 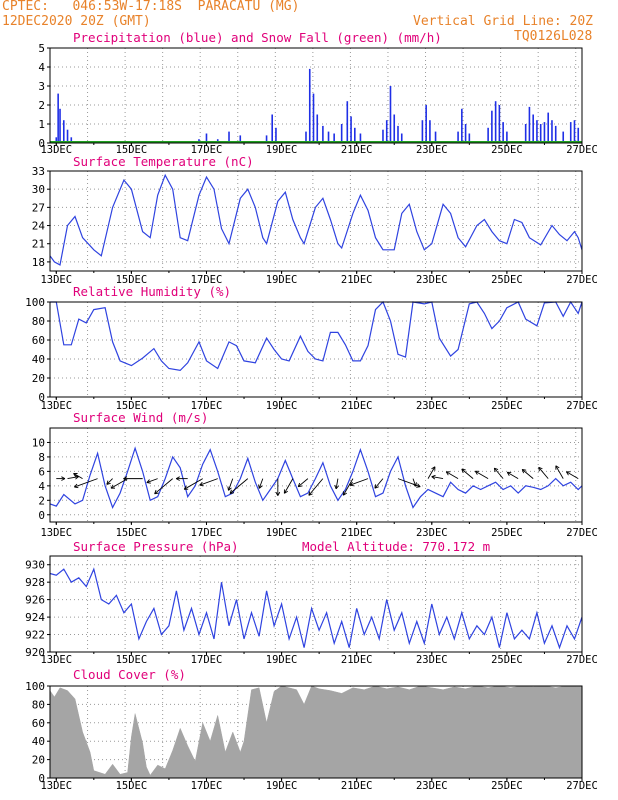 What do you see at coordinates (76, 21) in the screenshot?
I see `run-datetime-label: 12DEC2020 20Z (GMT)` at bounding box center [76, 21].